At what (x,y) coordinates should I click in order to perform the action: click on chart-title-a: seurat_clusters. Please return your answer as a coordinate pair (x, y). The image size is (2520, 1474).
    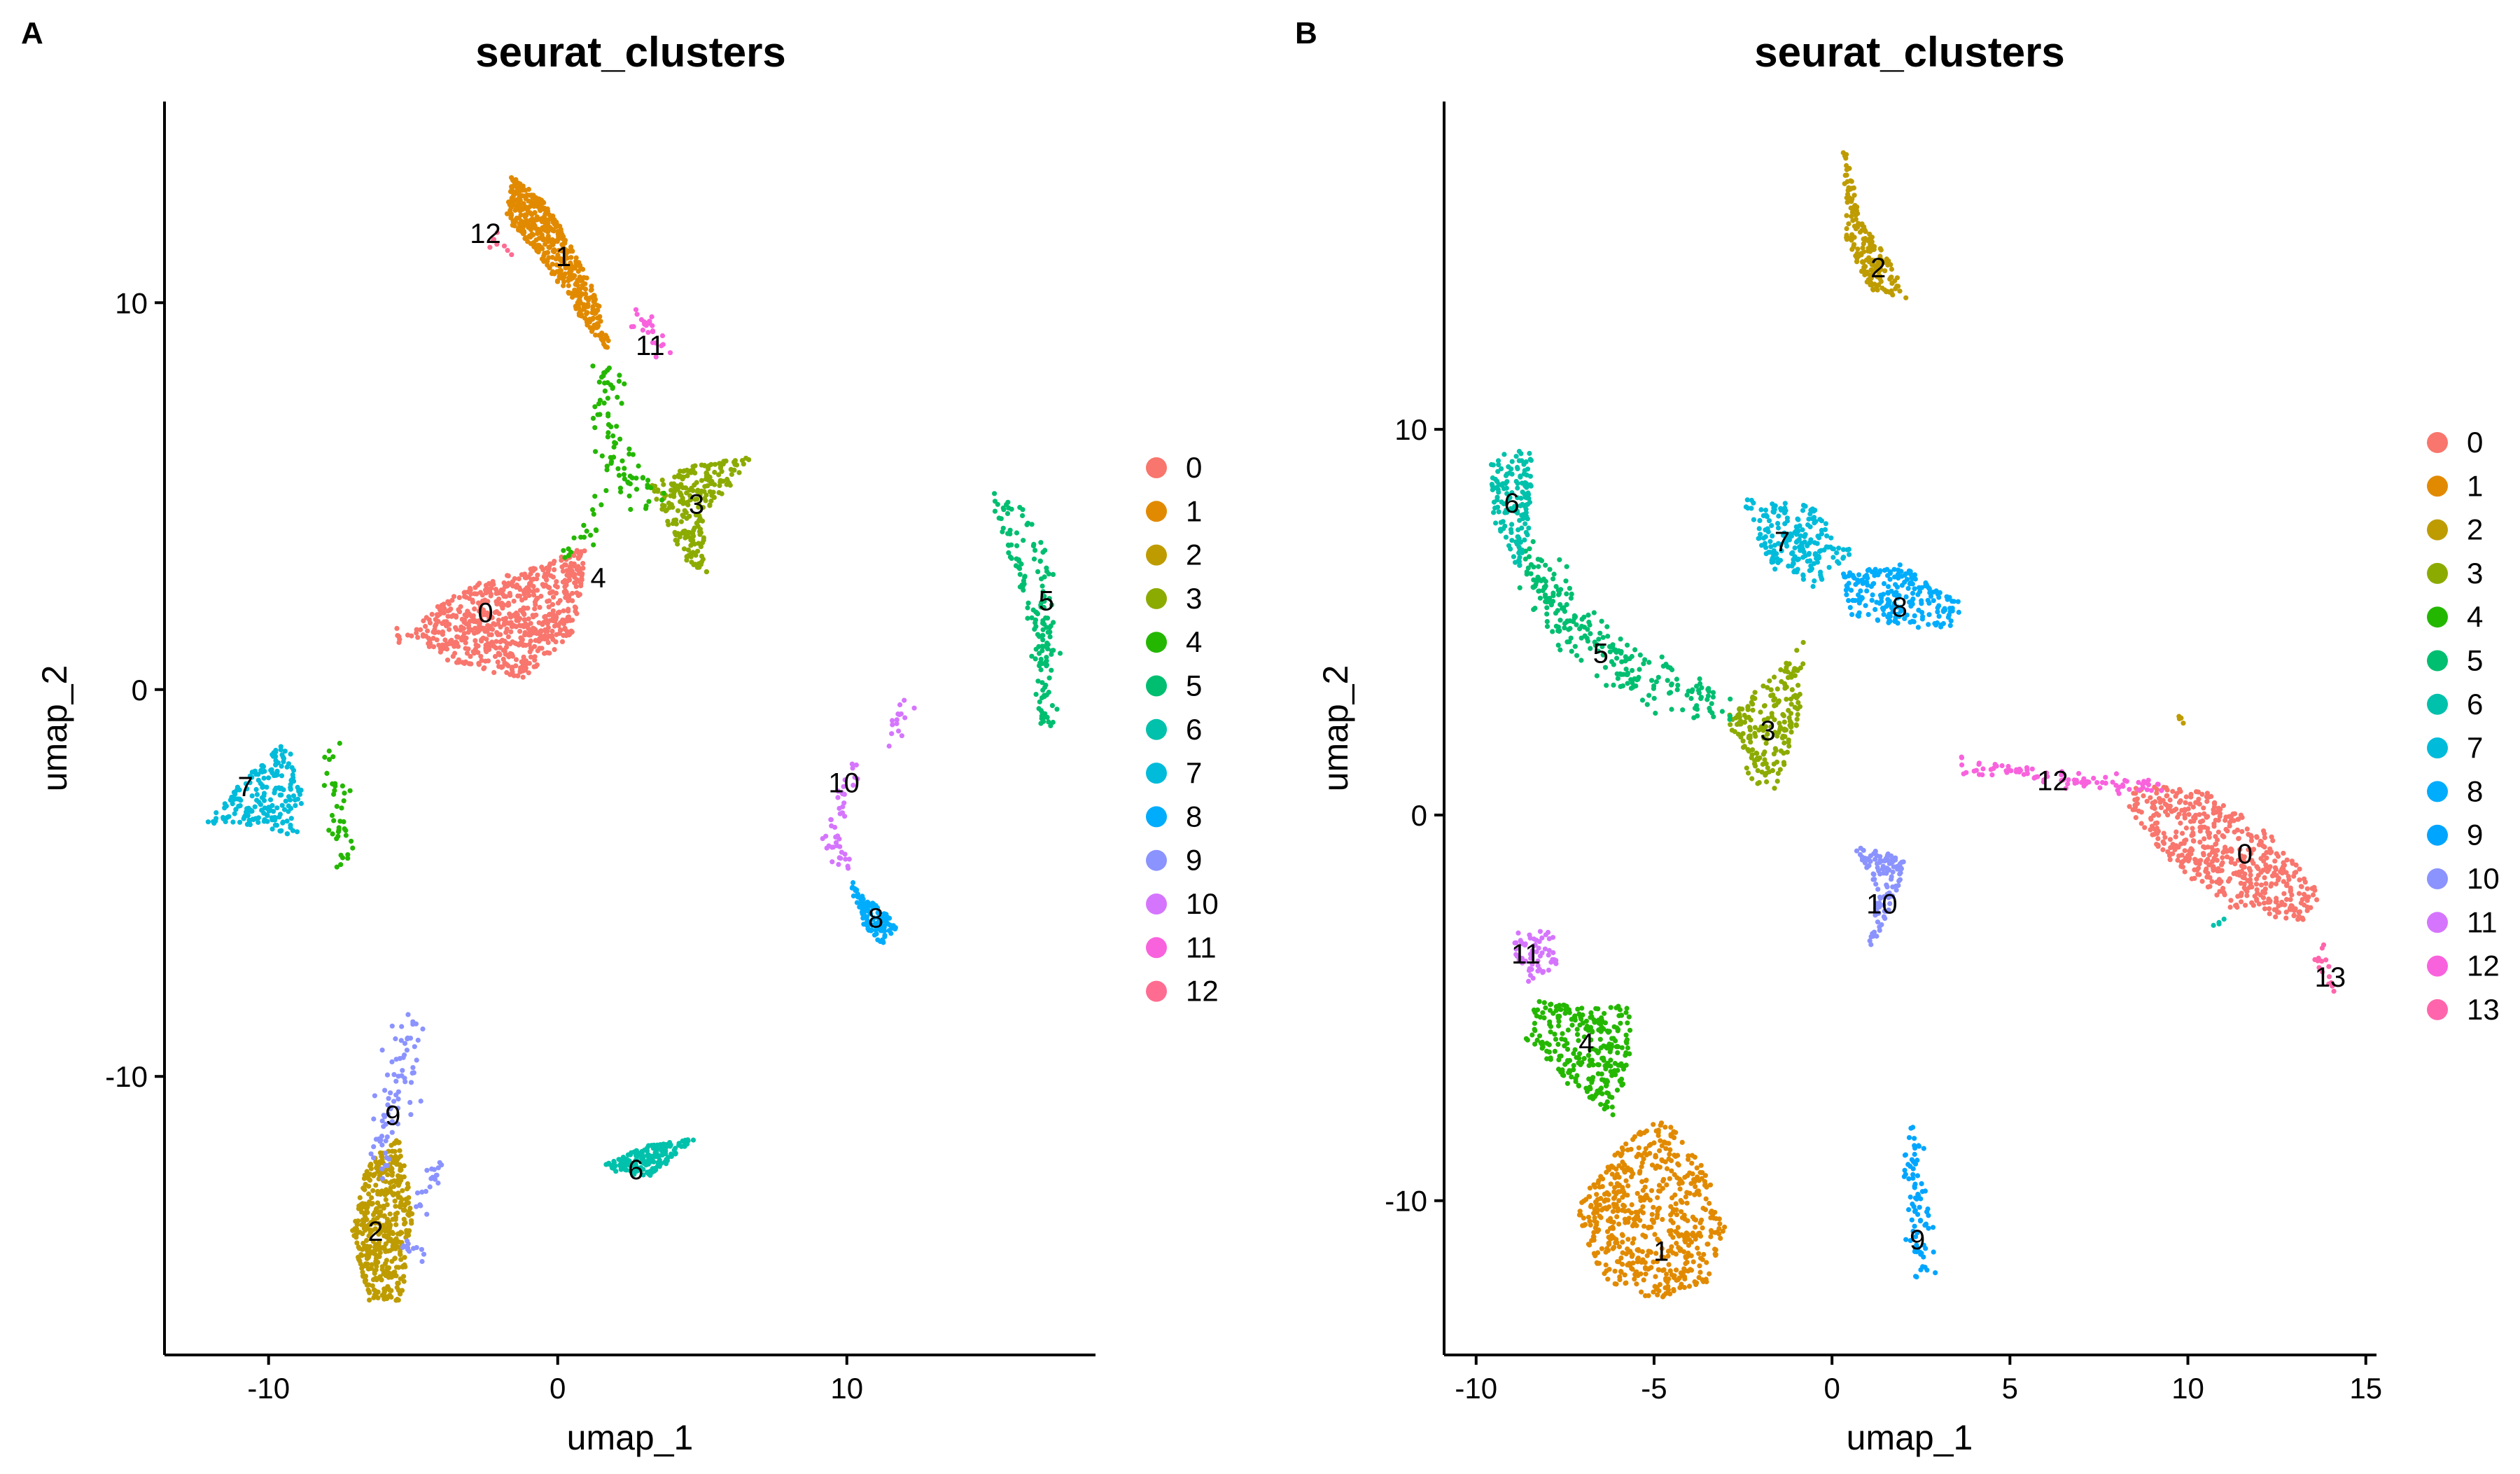
    Looking at the image, I should click on (630, 53).